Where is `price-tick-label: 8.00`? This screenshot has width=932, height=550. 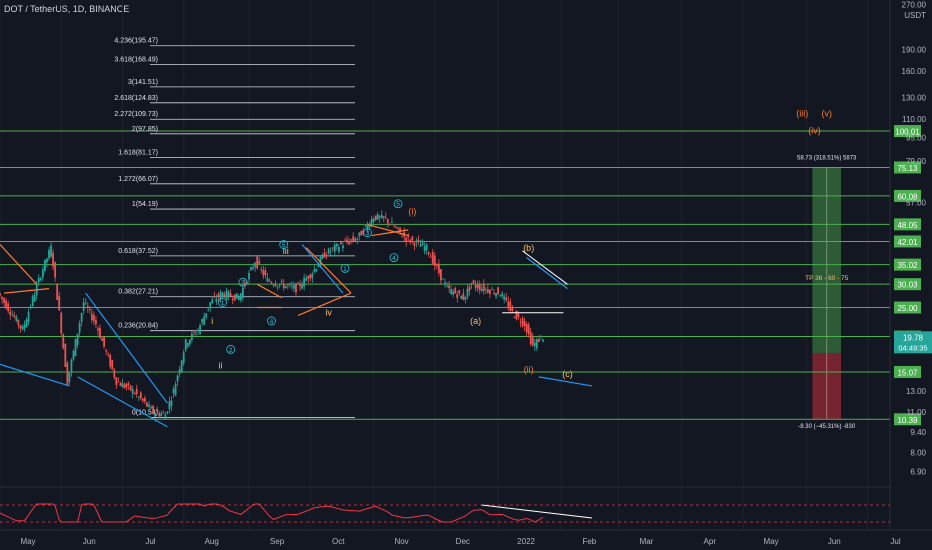
price-tick-label: 8.00 is located at coordinates (918, 453).